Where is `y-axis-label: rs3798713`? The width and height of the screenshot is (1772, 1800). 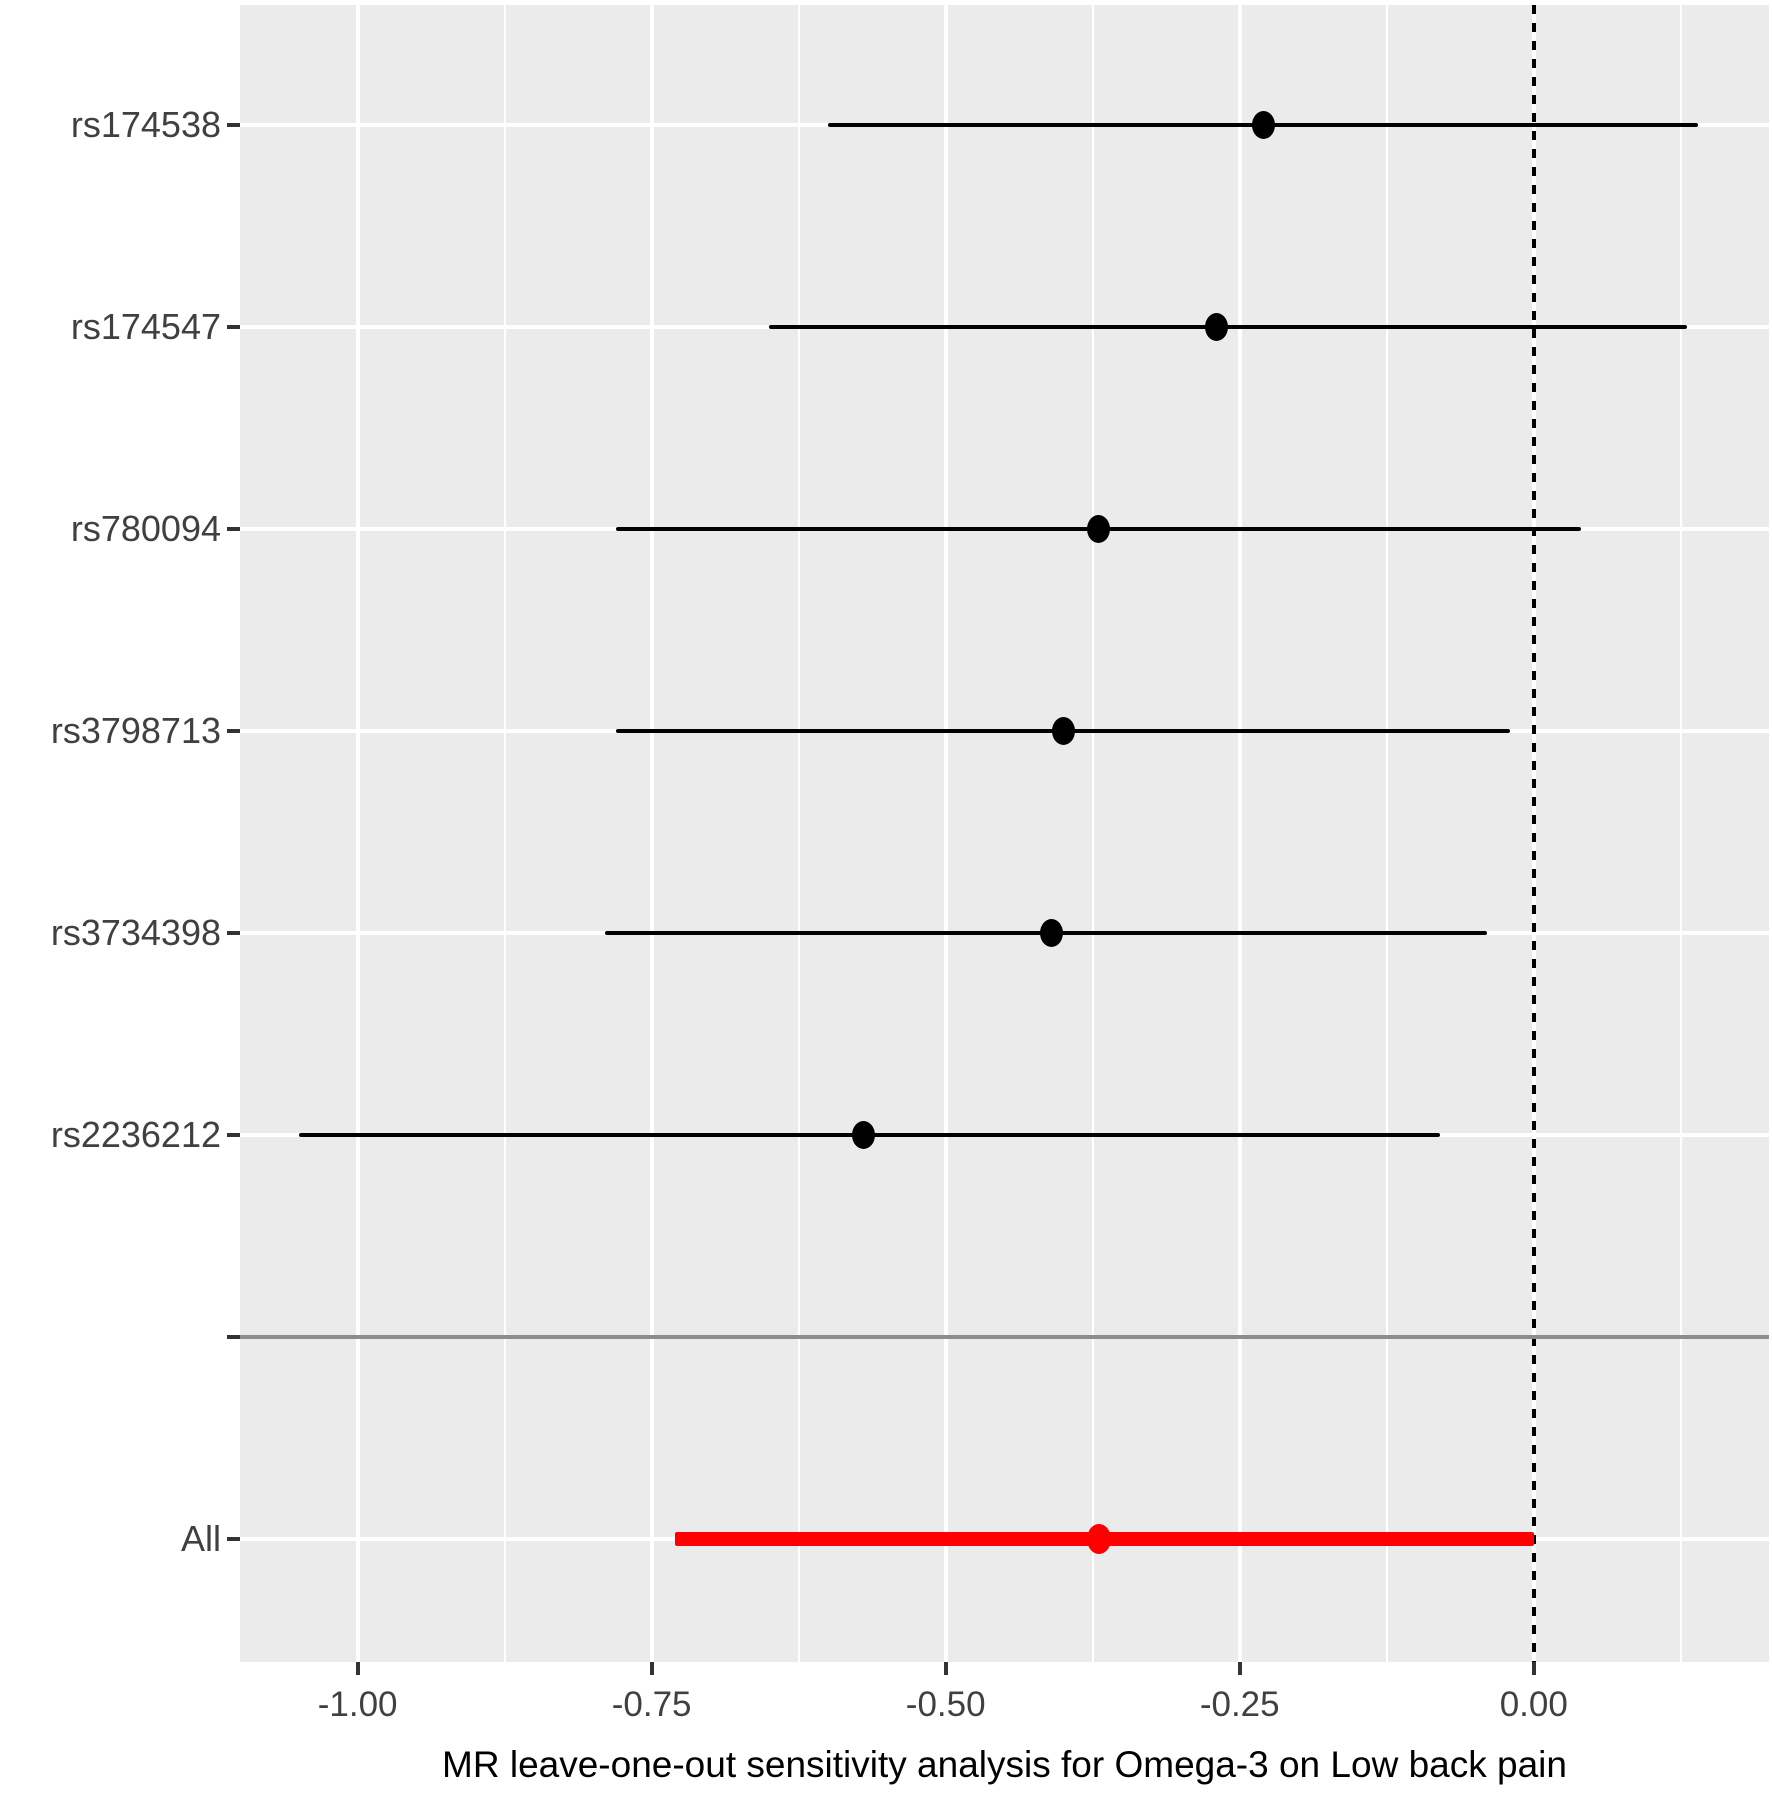
y-axis-label: rs3798713 is located at coordinates (135, 730).